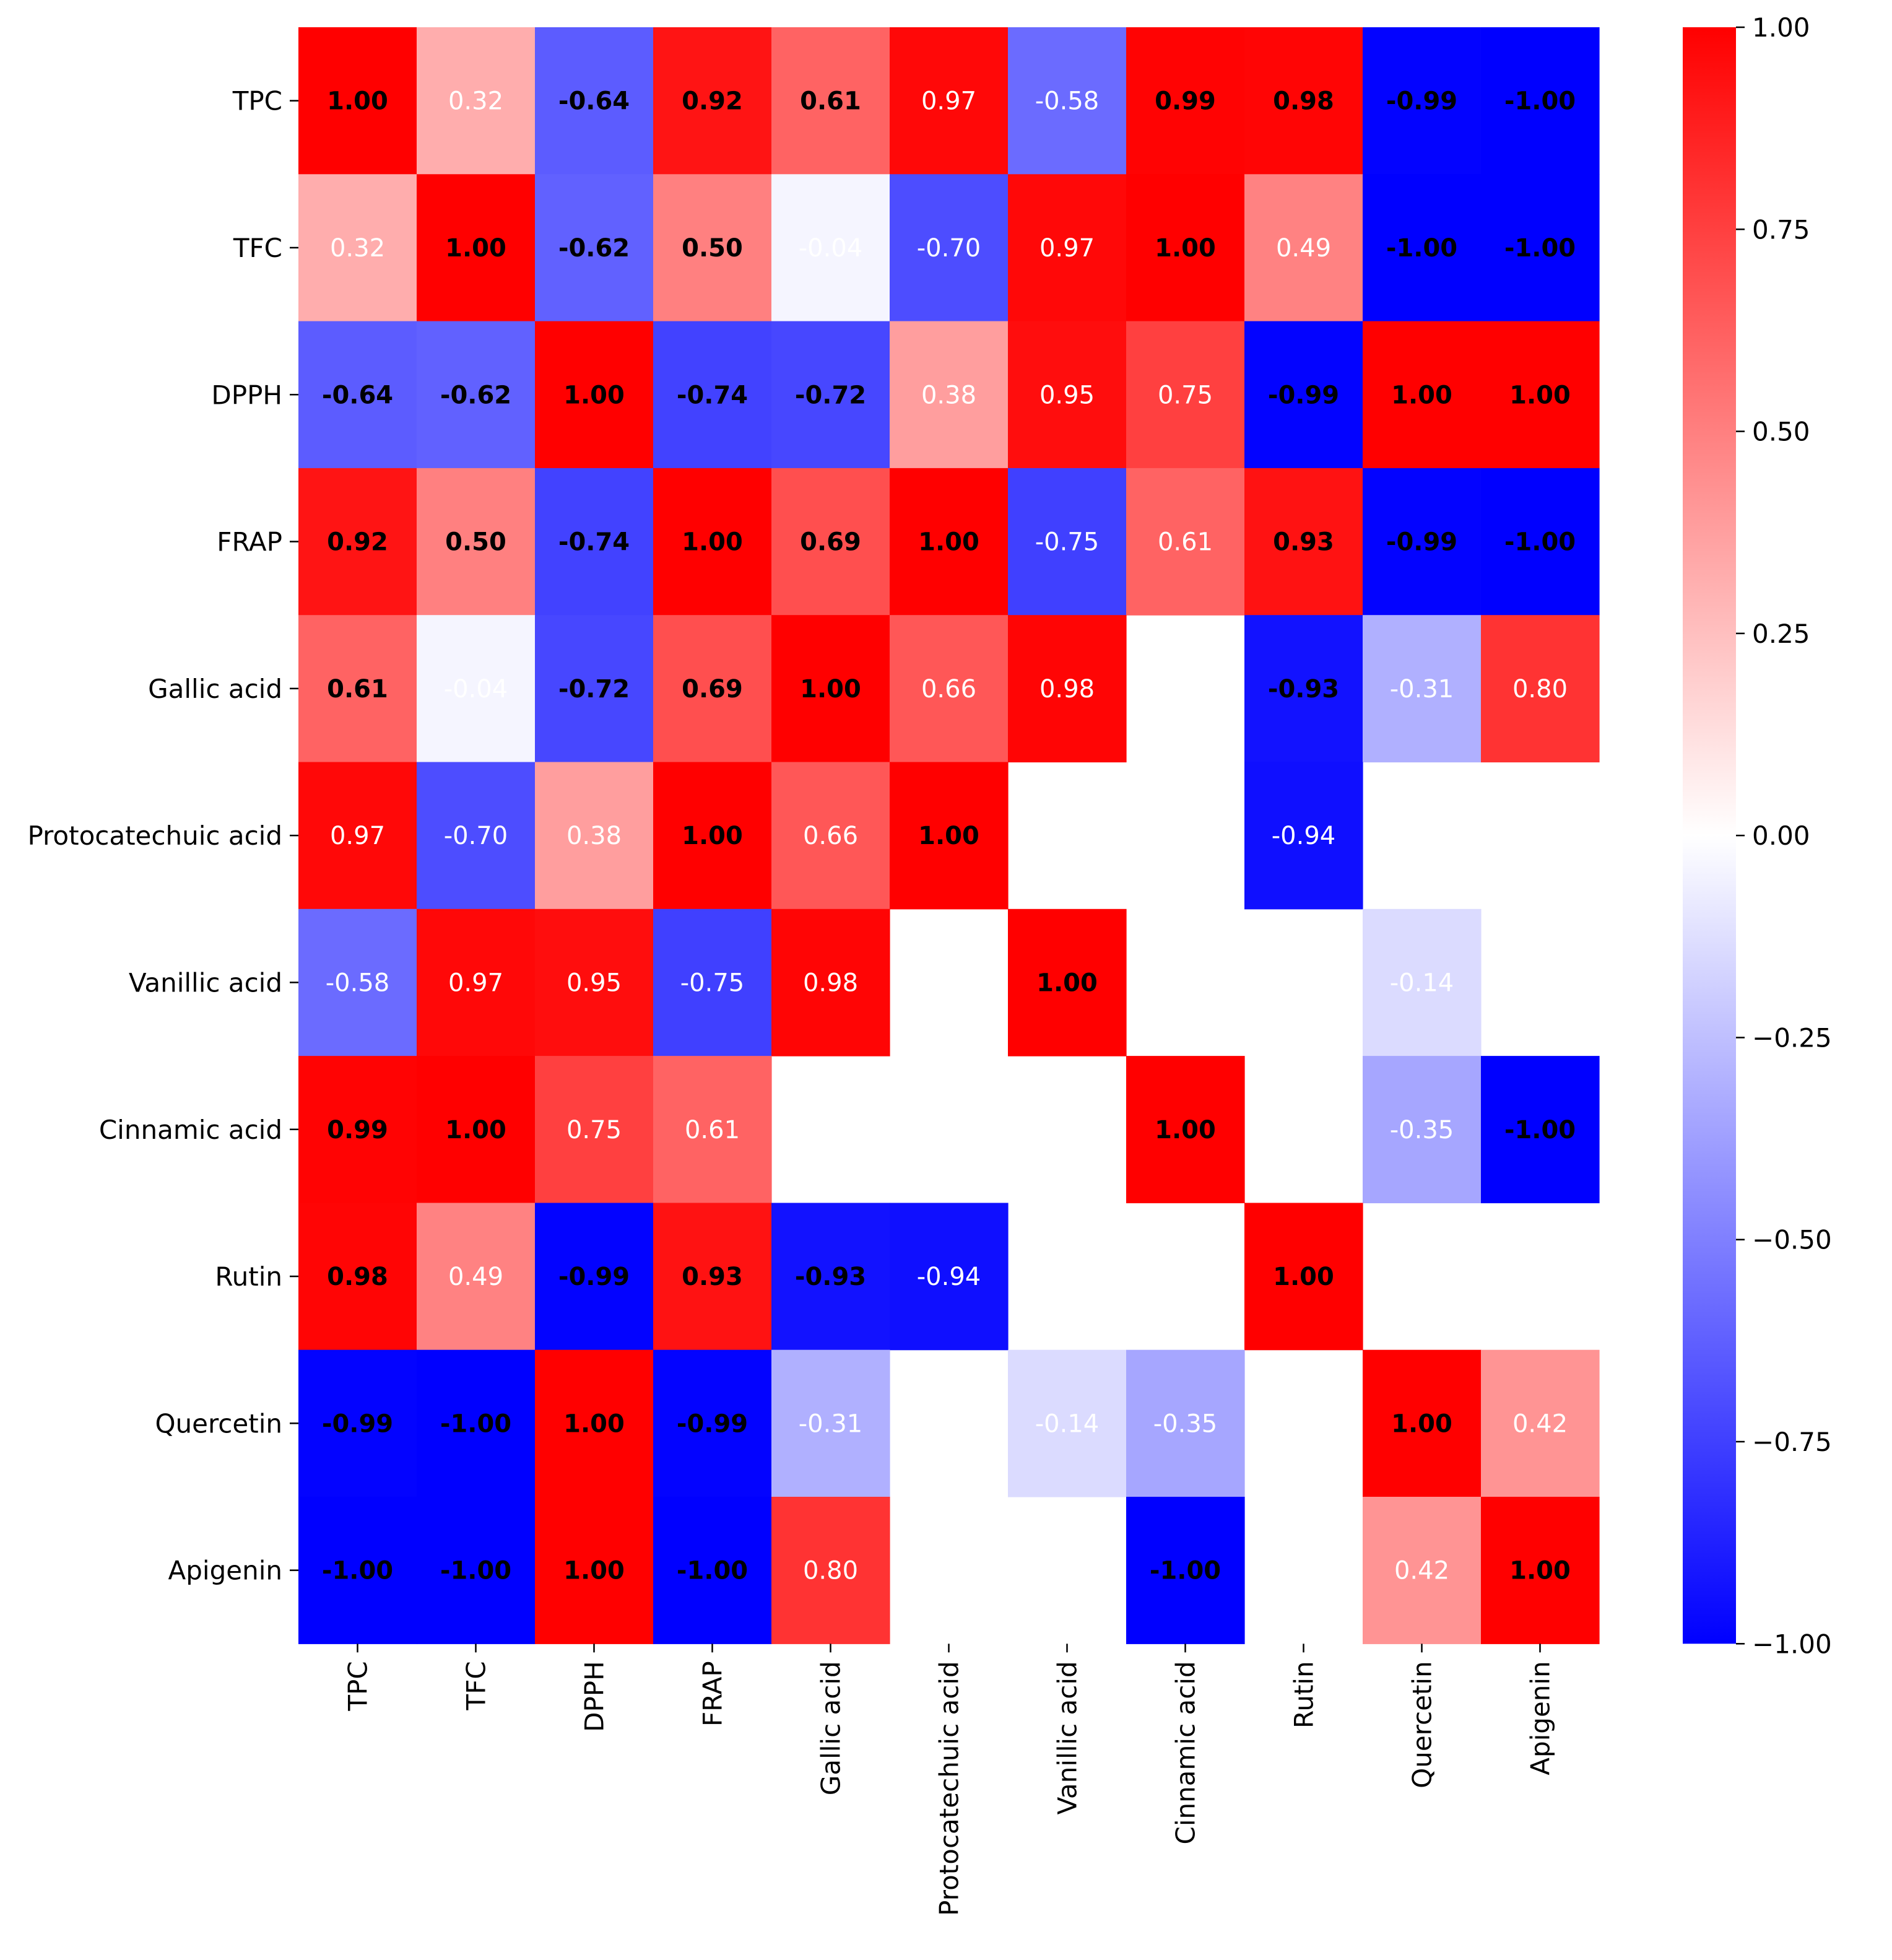 The width and height of the screenshot is (1892, 1960). I want to click on x-tick-label: DPPH, so click(595, 1697).